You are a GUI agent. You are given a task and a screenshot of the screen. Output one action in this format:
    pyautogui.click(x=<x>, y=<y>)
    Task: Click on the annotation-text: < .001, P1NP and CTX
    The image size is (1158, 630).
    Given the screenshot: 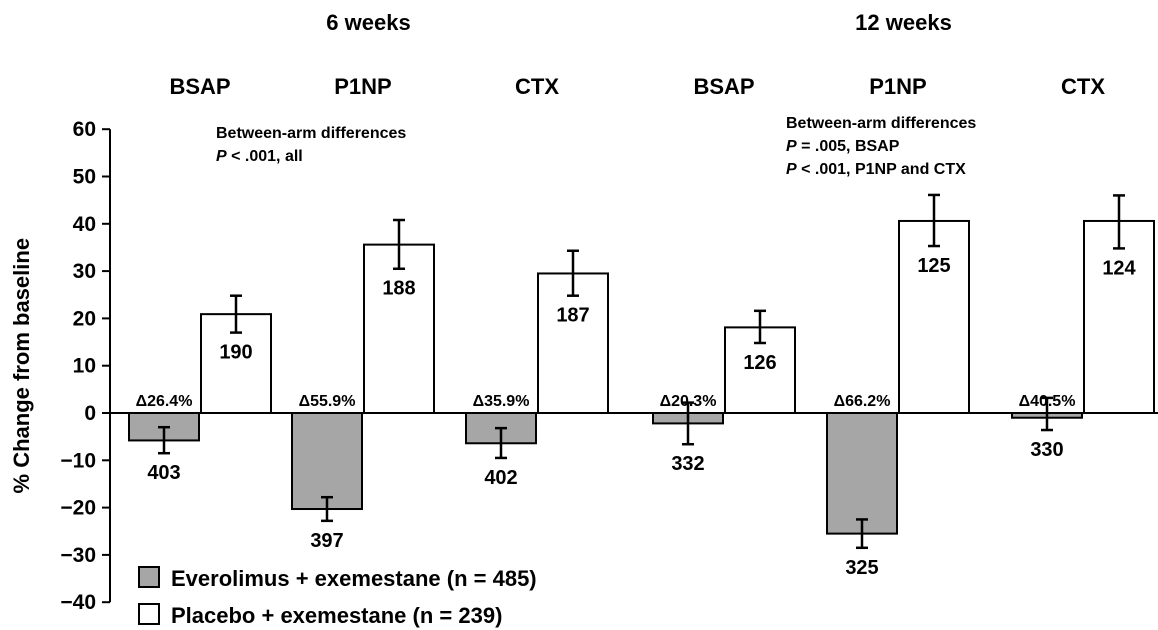 What is the action you would take?
    pyautogui.click(x=881, y=169)
    